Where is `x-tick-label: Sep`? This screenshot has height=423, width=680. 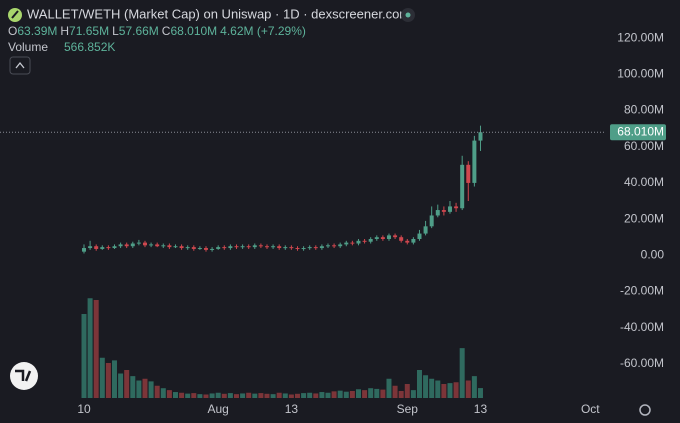
x-tick-label: Sep is located at coordinates (408, 409).